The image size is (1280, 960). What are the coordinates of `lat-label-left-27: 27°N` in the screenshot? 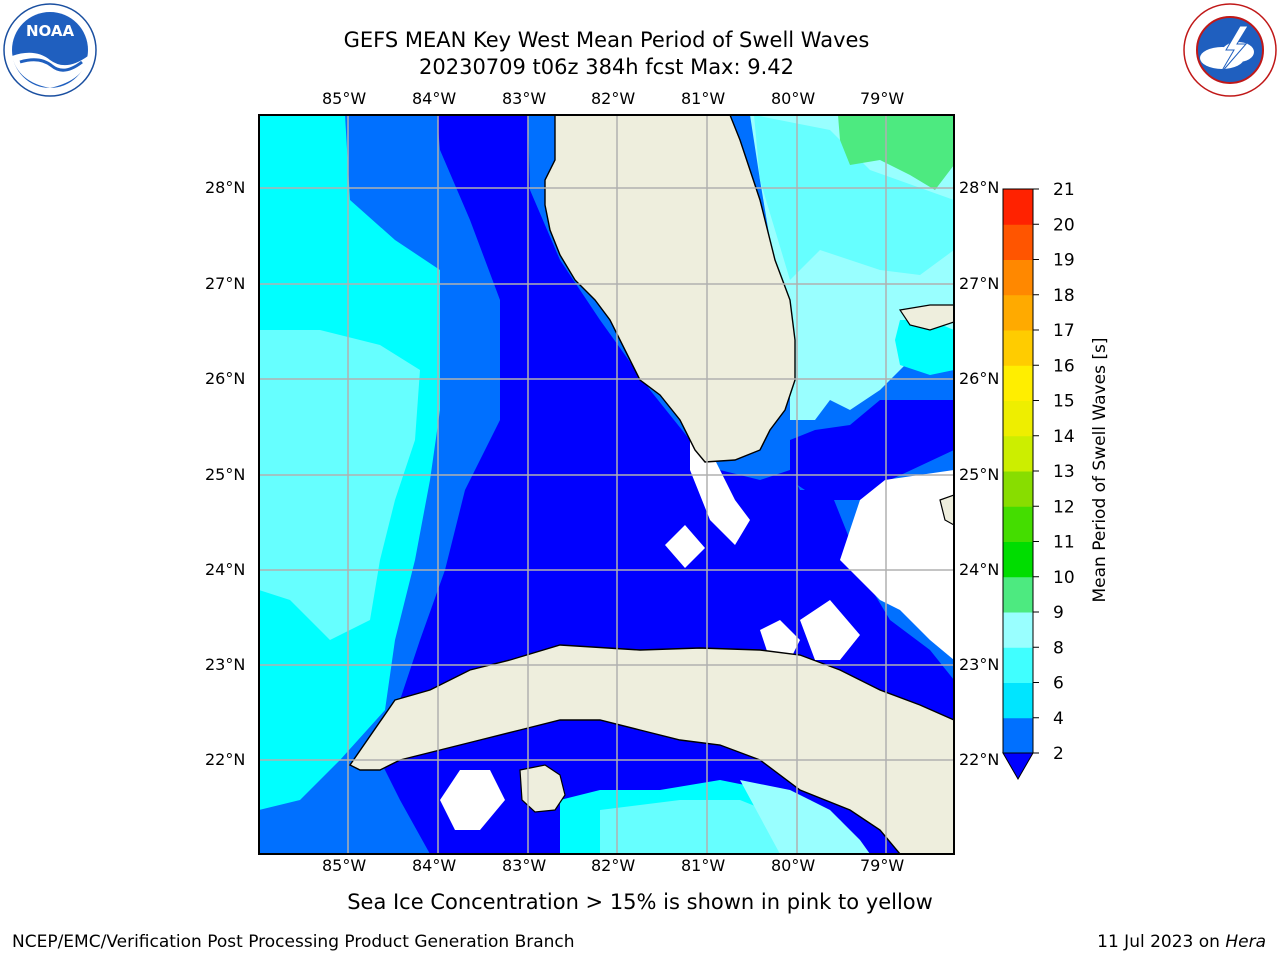 It's located at (225, 283).